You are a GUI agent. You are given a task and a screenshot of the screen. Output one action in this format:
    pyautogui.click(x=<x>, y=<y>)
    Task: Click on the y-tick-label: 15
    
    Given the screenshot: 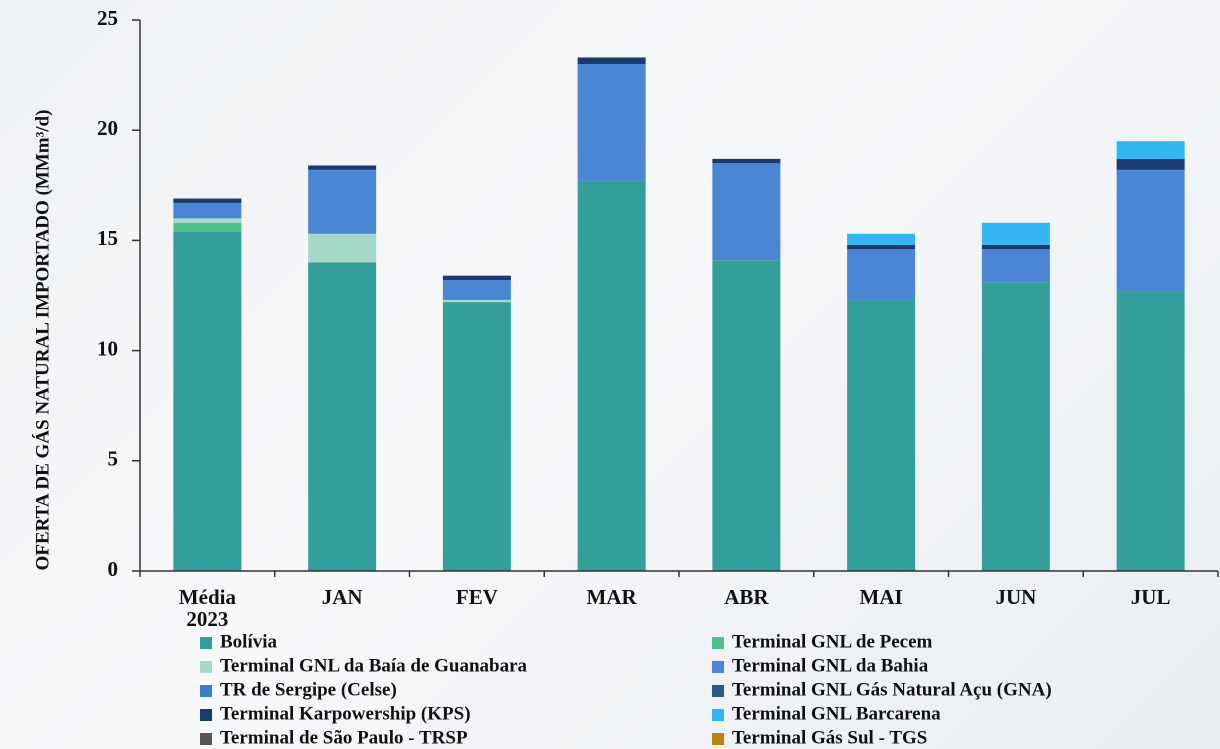 What is the action you would take?
    pyautogui.click(x=107, y=238)
    